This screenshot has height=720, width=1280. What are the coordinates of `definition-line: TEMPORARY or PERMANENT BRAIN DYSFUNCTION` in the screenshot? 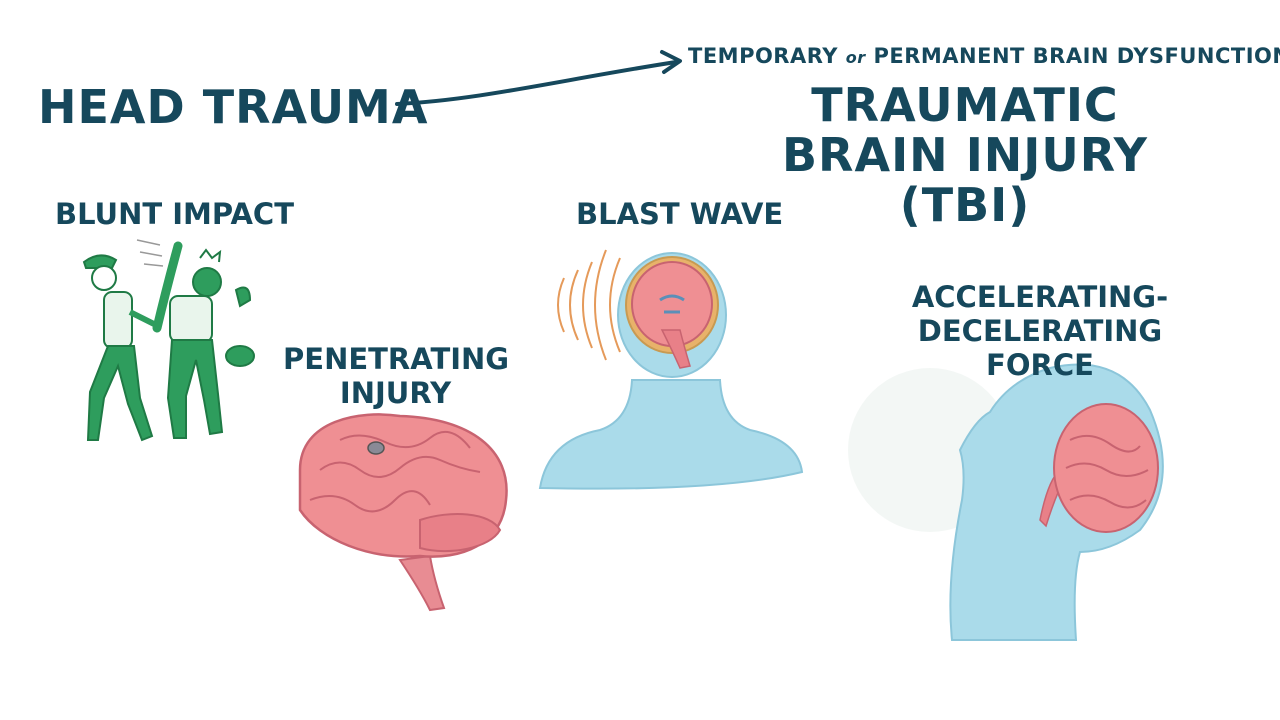 It's located at (984, 56).